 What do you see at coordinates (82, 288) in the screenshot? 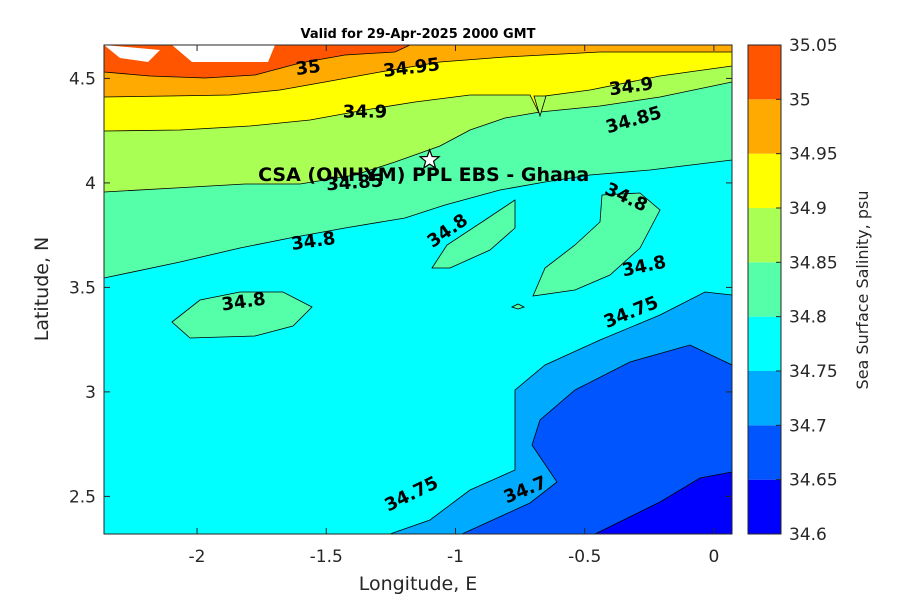
I see `y-tick-label: 3.5` at bounding box center [82, 288].